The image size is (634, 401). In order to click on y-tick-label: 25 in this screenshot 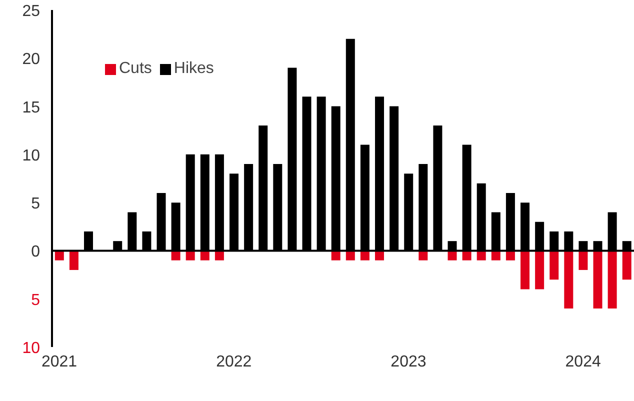, I will do `click(31, 11)`.